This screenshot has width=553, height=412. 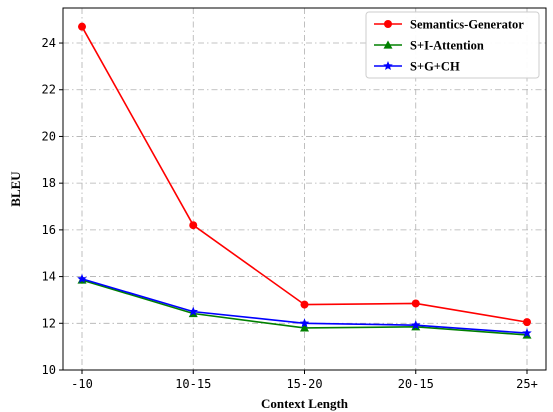 What do you see at coordinates (49, 323) in the screenshot?
I see `y-tick-label: 12` at bounding box center [49, 323].